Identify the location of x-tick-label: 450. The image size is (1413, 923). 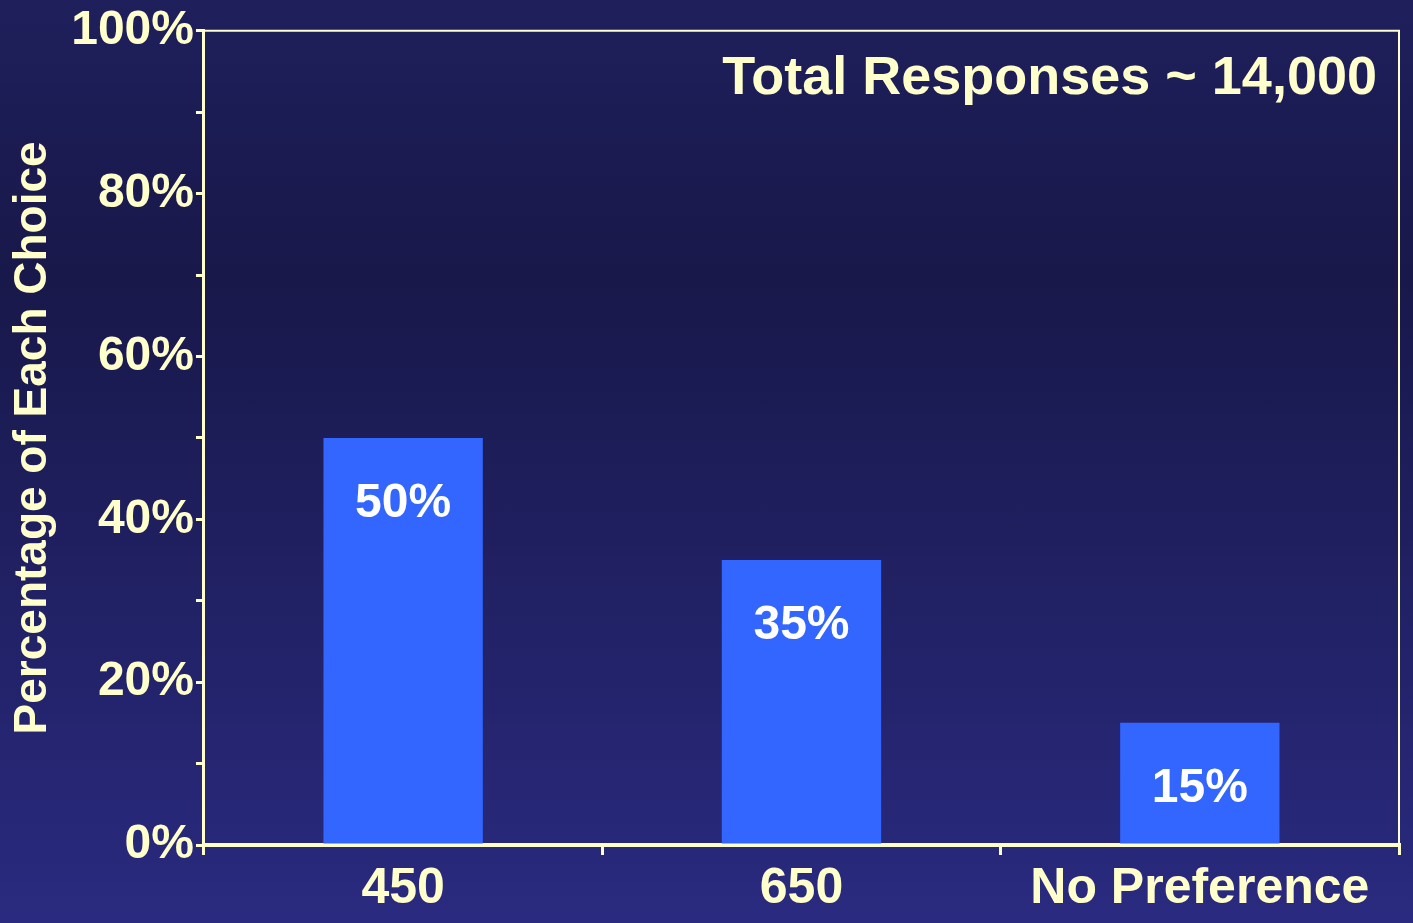
(403, 885).